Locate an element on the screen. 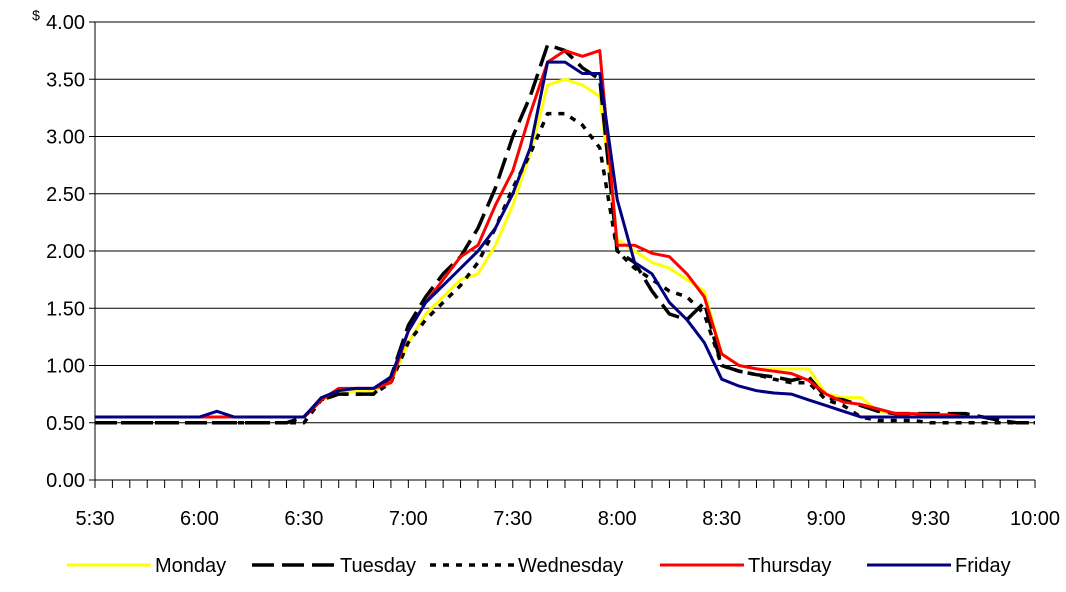 The image size is (1066, 592). y-axis: 0.00 0.50 1.00 1.50 2.00 2.50 3.00 3.50 4.00 $ is located at coordinates (64, 249).